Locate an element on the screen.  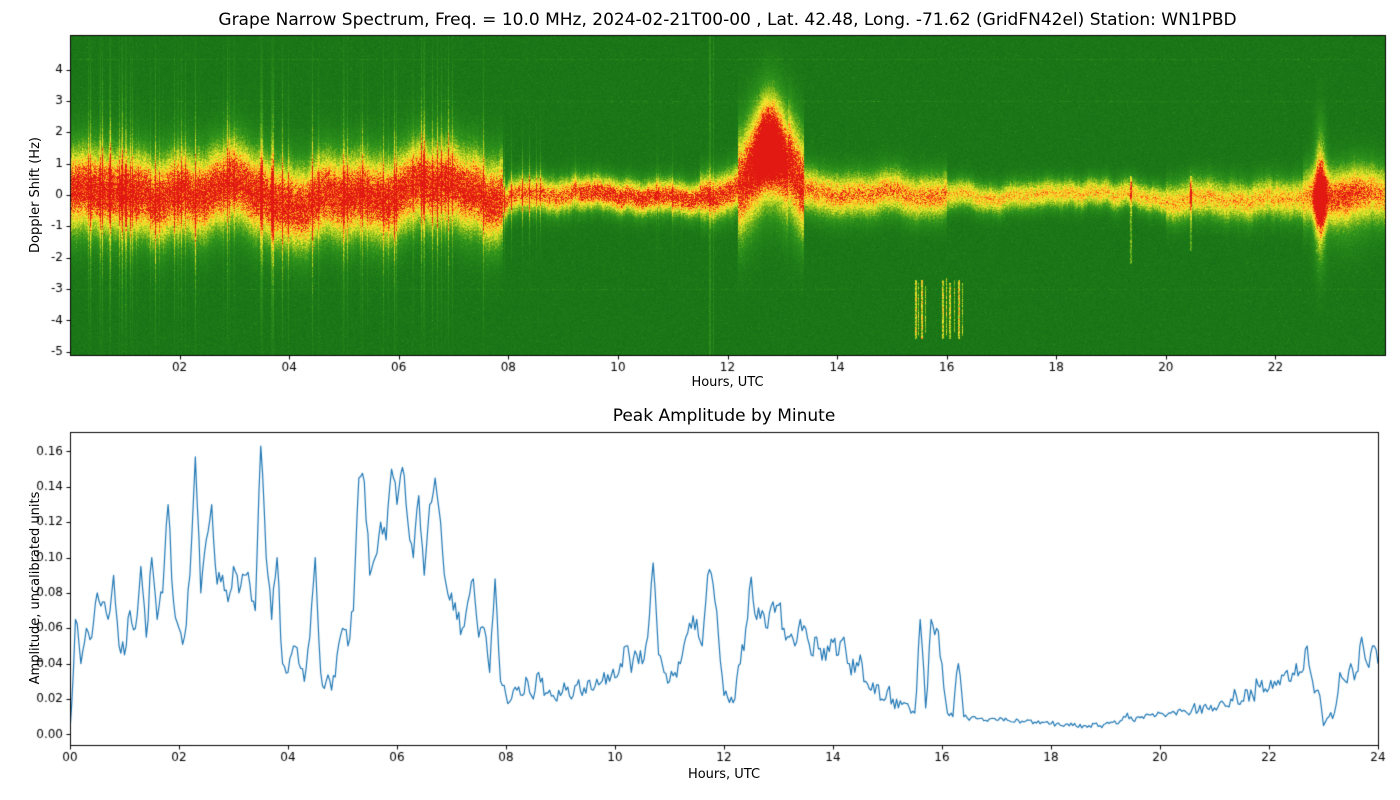
amplitude-ylabel: Amplitude, uncalibrated units is located at coordinates (35, 588).